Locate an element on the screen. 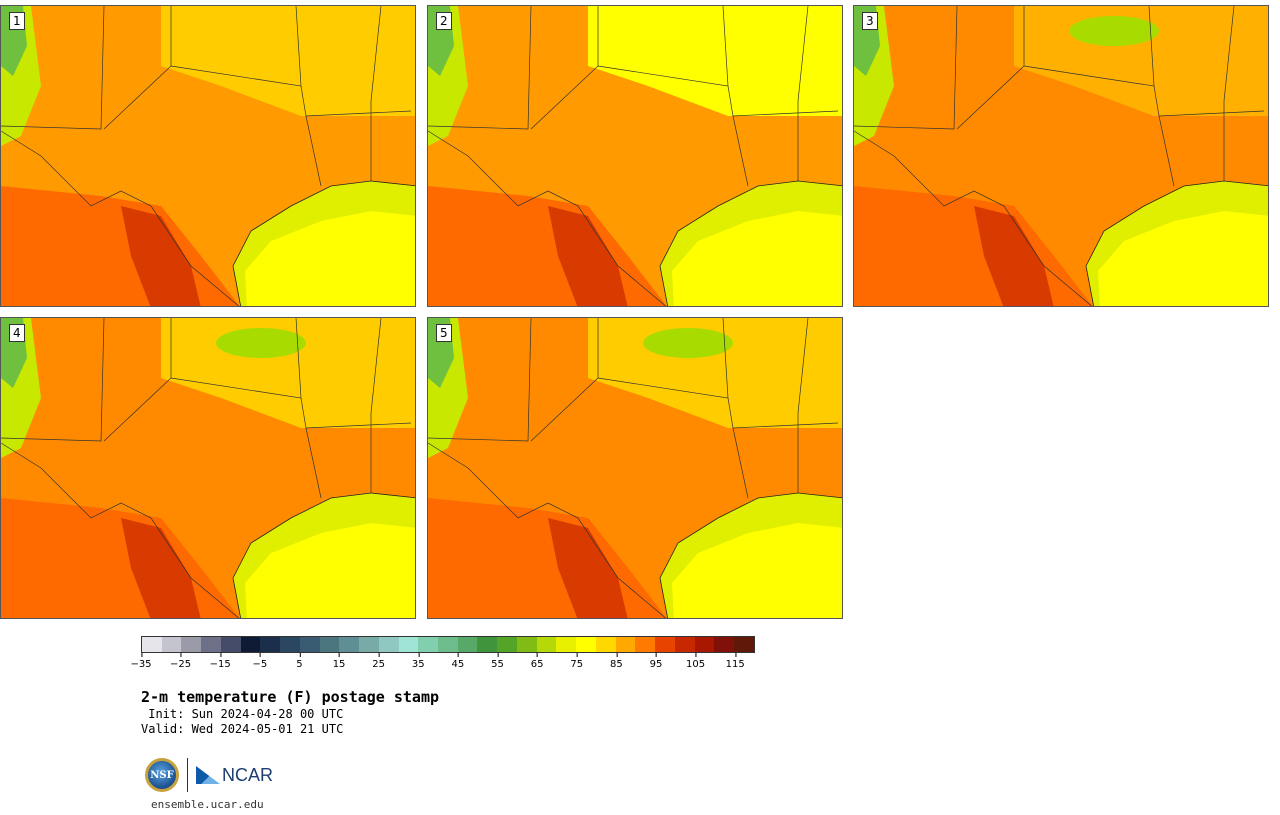  member-number: 2 is located at coordinates (444, 21).